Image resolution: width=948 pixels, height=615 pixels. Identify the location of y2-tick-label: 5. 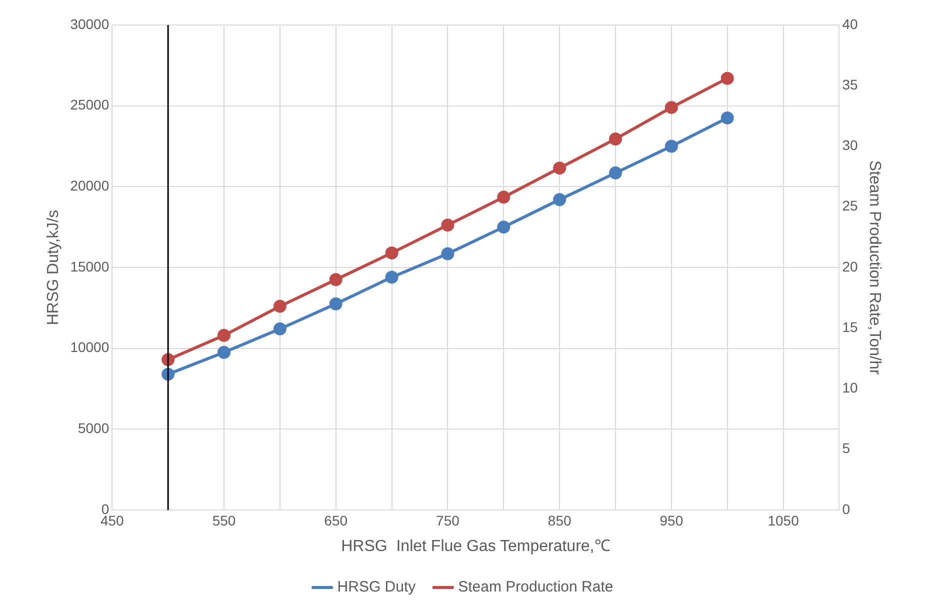
(846, 448).